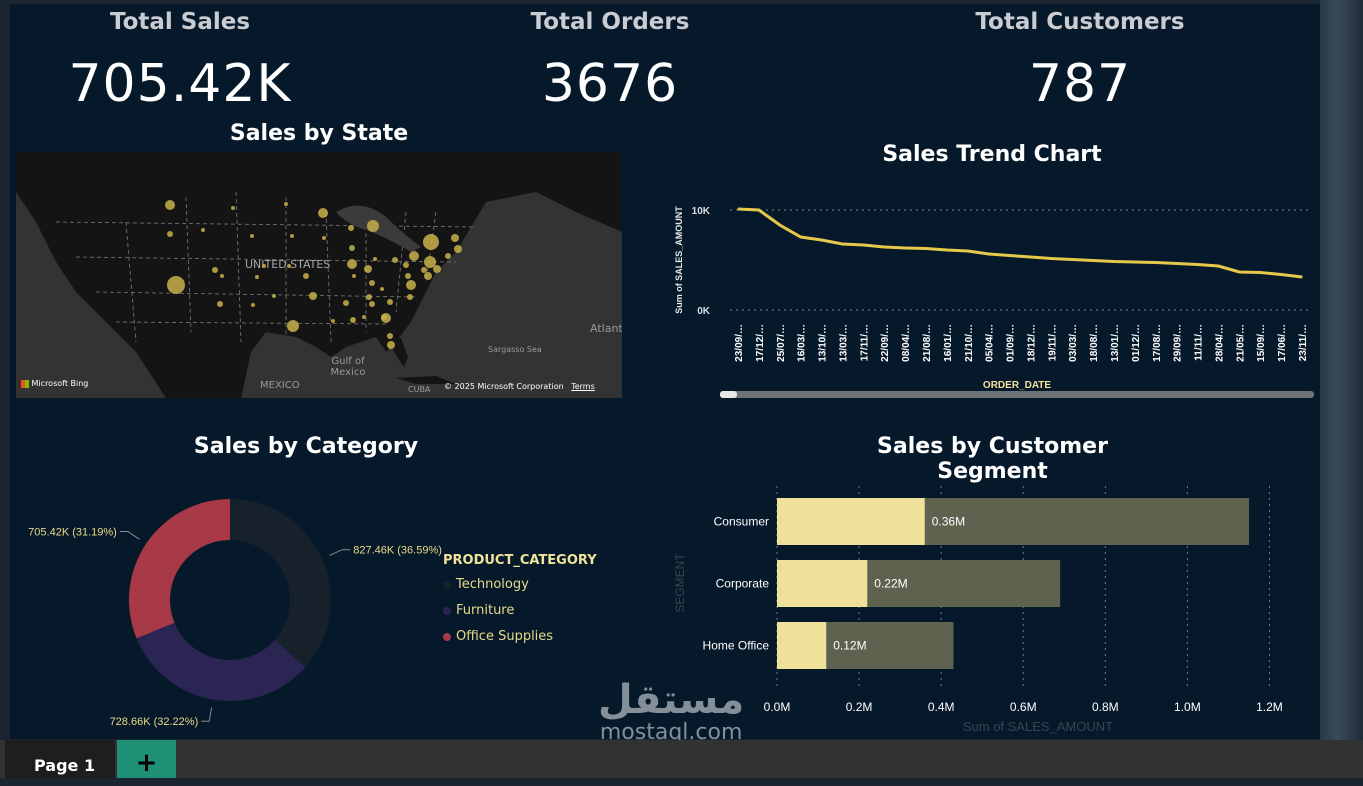  I want to click on tab-page-1: Page 1, so click(60, 759).